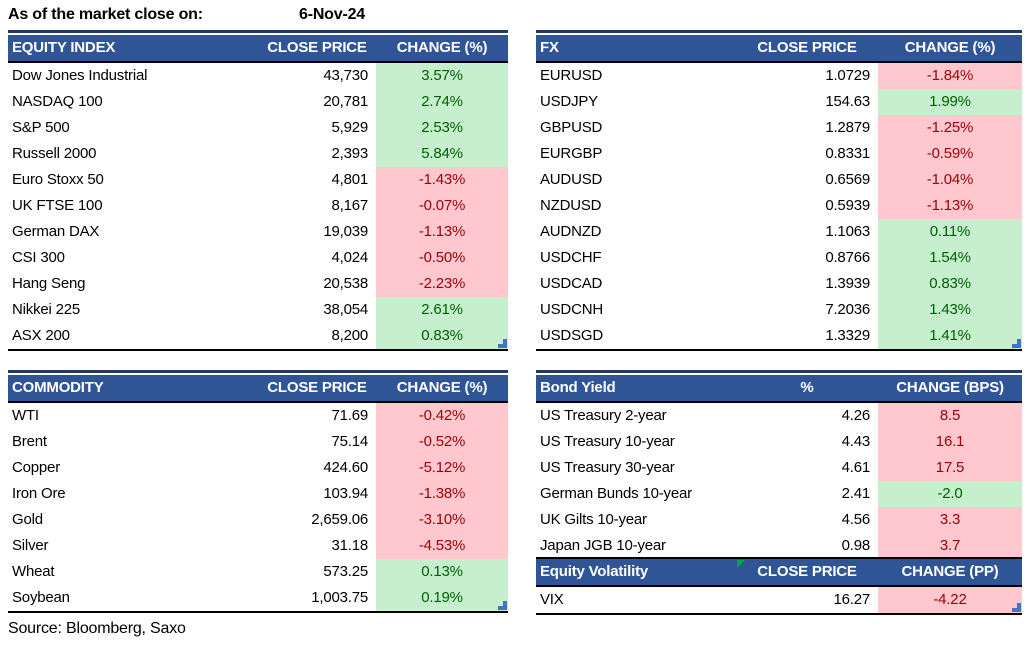  I want to click on close-price-cell: 2.41, so click(856, 493).